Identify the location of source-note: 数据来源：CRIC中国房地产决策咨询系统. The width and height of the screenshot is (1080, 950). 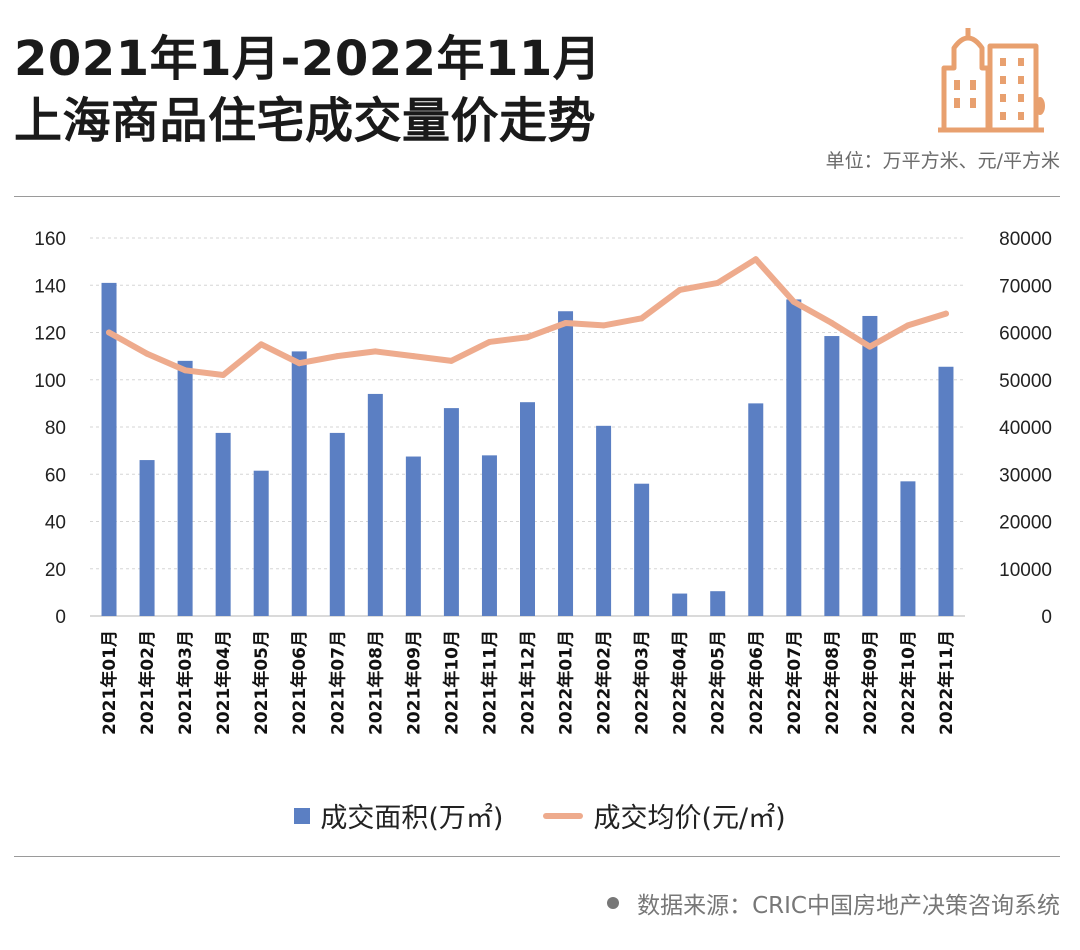
(833, 903).